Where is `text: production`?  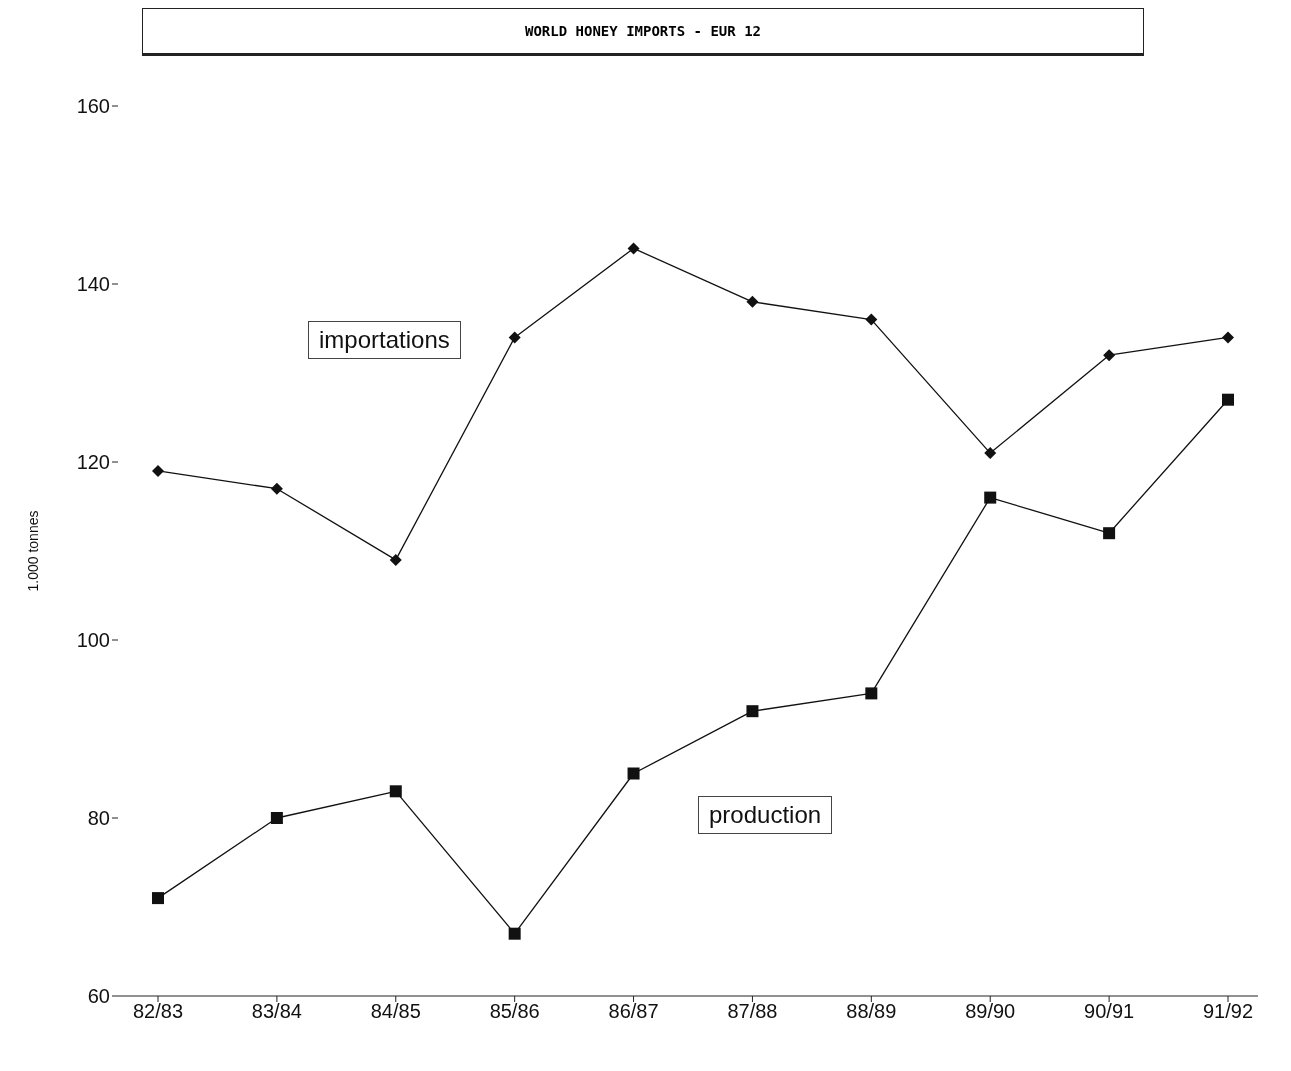
text: production is located at coordinates (765, 815).